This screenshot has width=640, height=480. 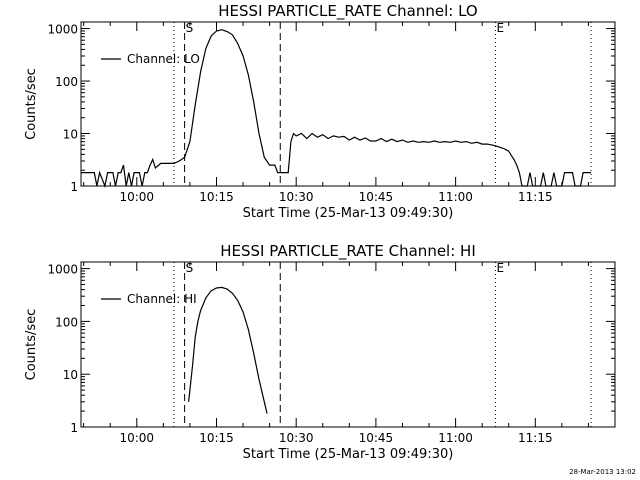 I want to click on legend-label: Channel: LO, so click(x=163, y=59).